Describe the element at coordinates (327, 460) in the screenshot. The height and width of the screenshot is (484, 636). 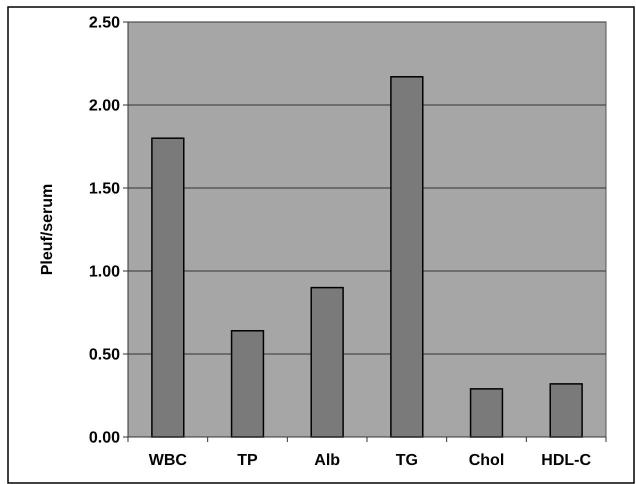
I see `x-tick-label: Alb` at that location.